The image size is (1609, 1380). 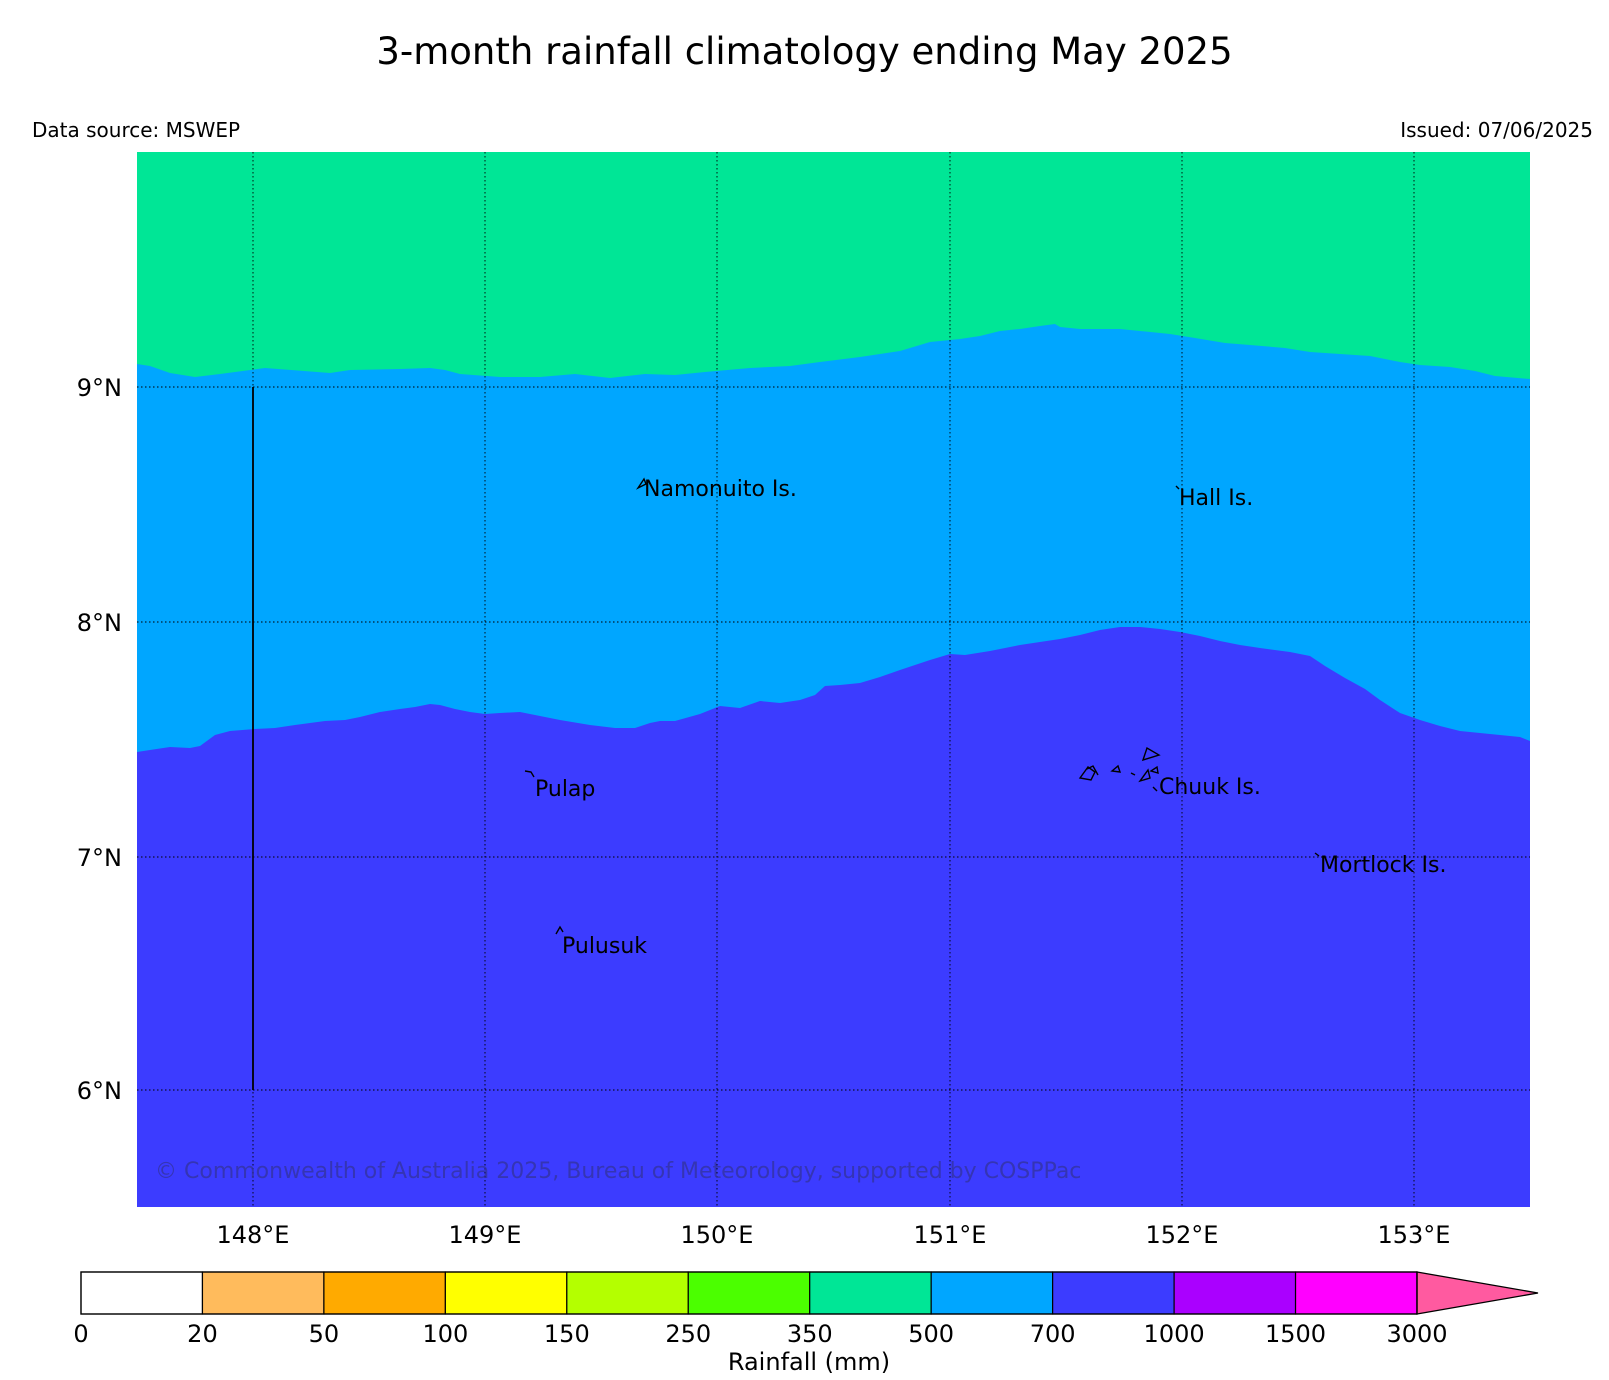 What do you see at coordinates (99, 388) in the screenshot?
I see `lat-tick-9: 9°N` at bounding box center [99, 388].